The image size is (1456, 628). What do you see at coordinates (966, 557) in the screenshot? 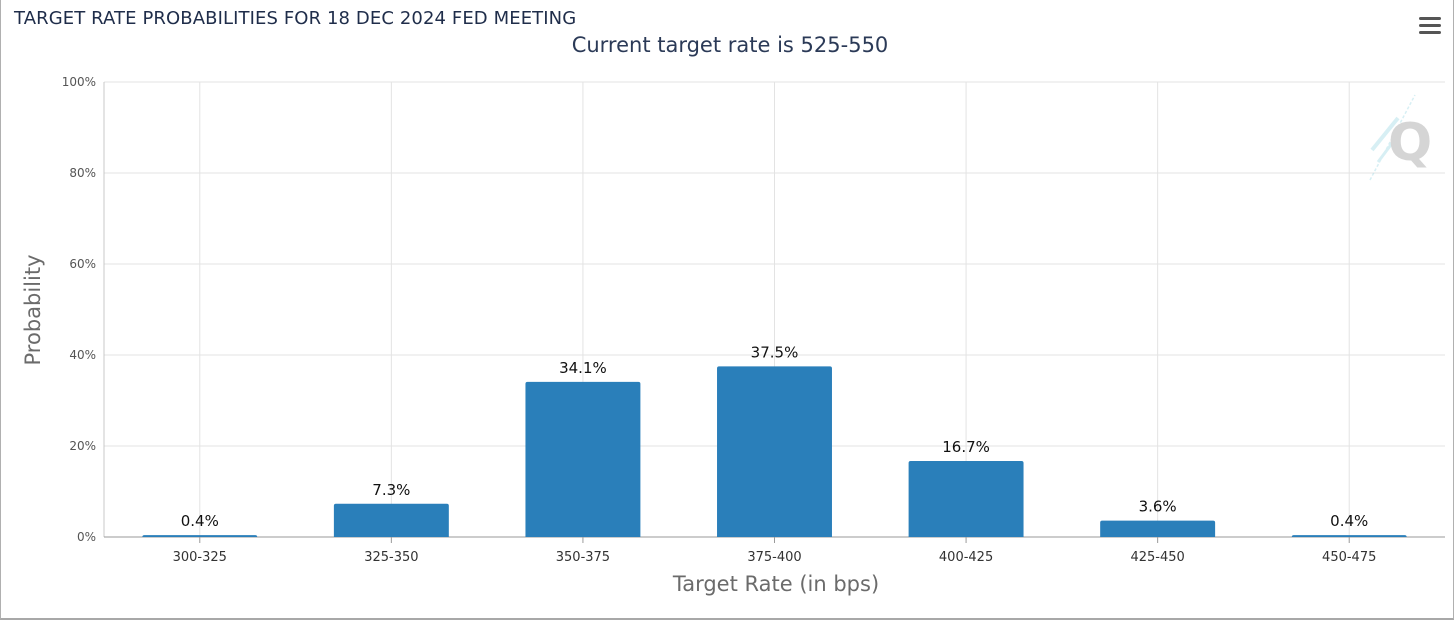
I see `x-tick-label: 400-425` at bounding box center [966, 557].